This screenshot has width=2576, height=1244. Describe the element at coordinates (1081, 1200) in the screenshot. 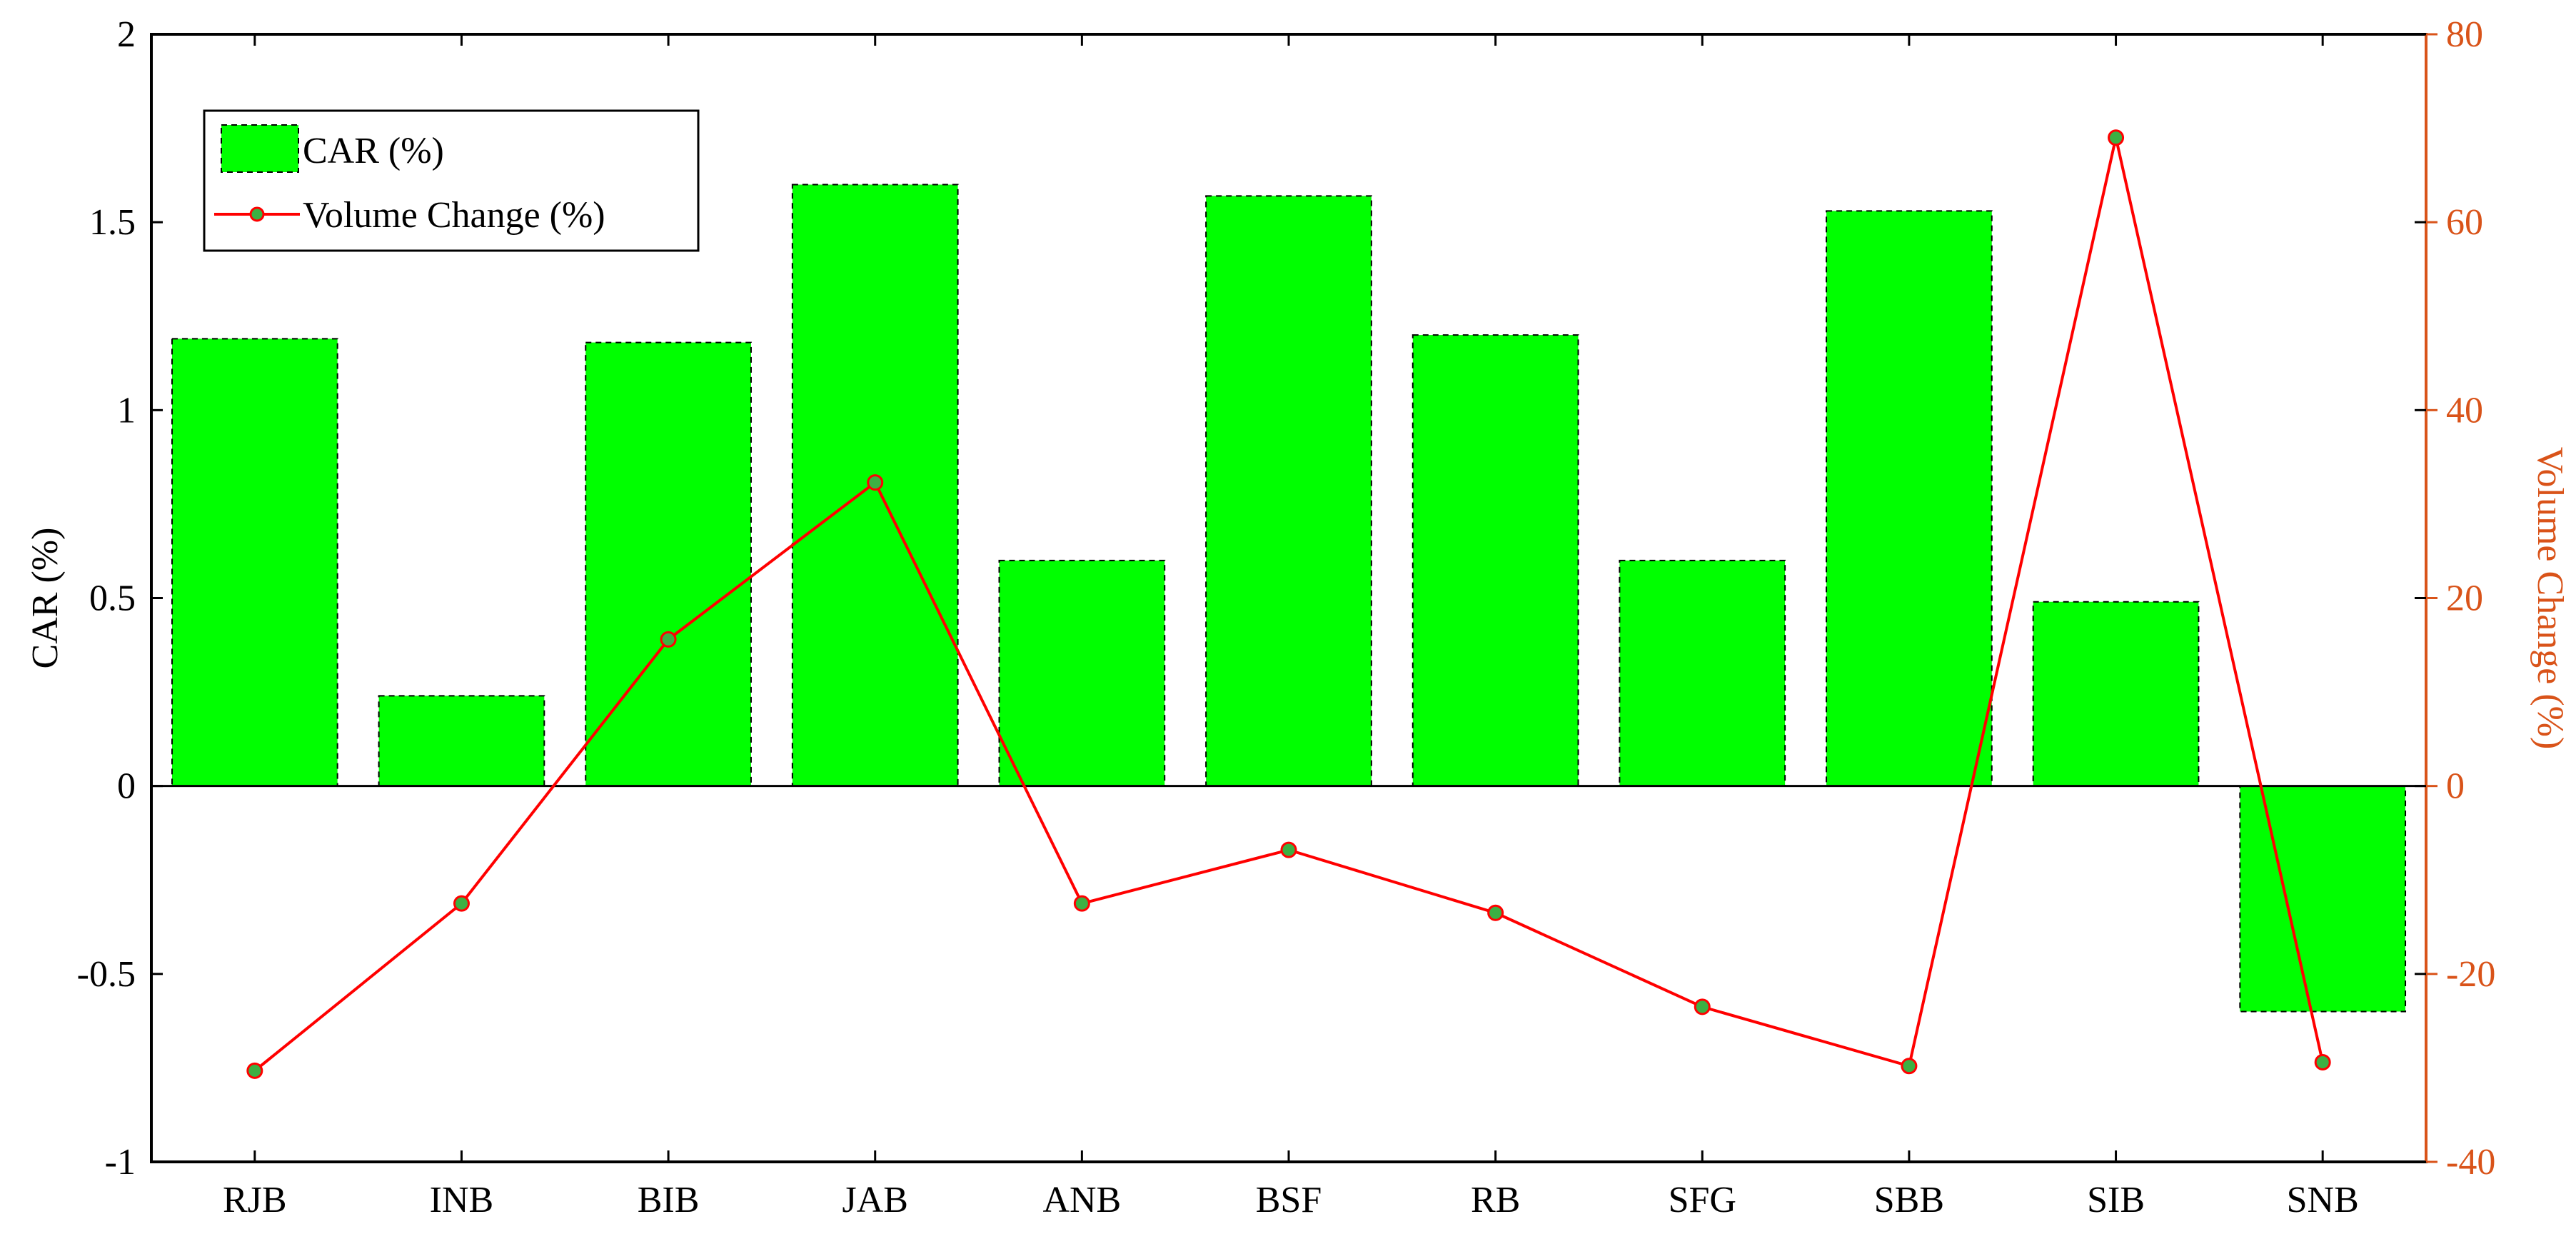

I see `x-tick-label: ANB` at that location.